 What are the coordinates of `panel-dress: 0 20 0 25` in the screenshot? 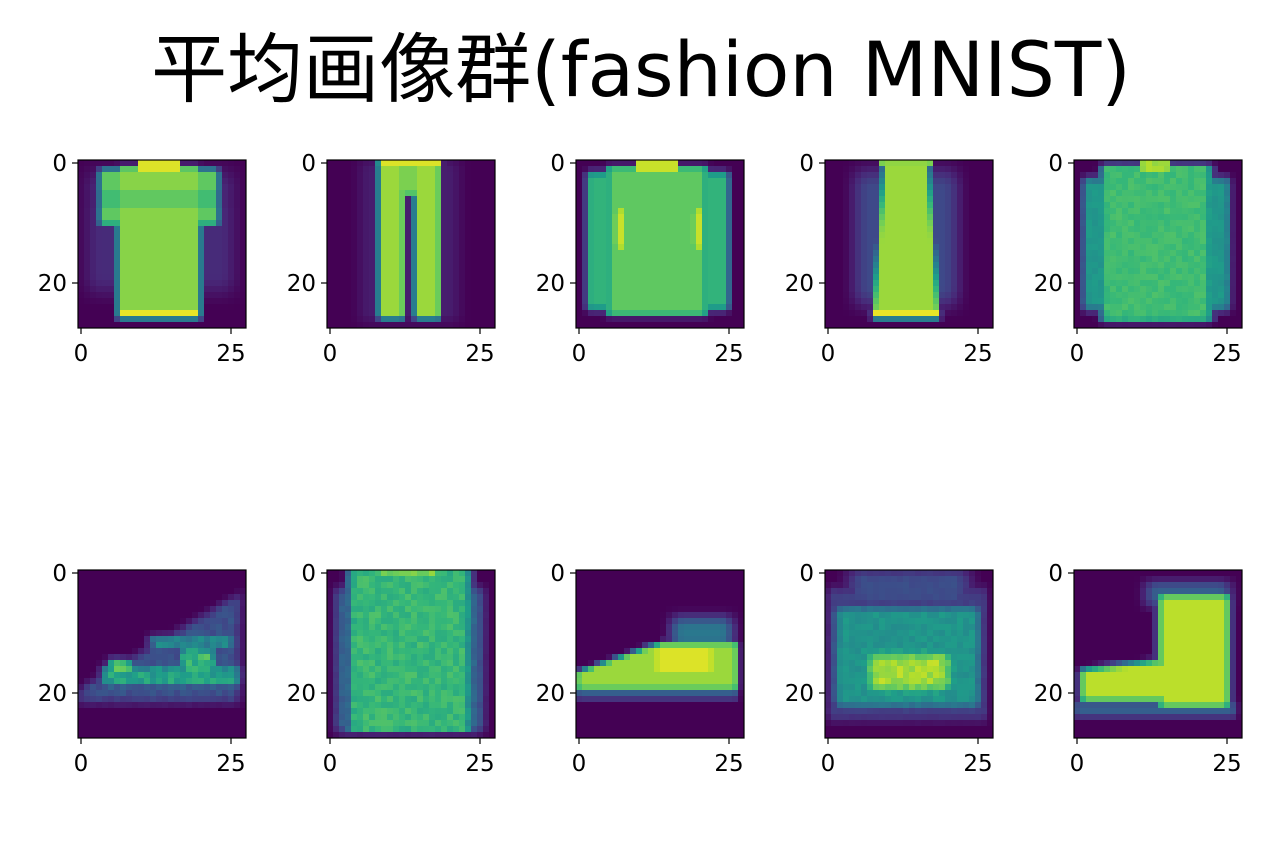 It's located at (889, 259).